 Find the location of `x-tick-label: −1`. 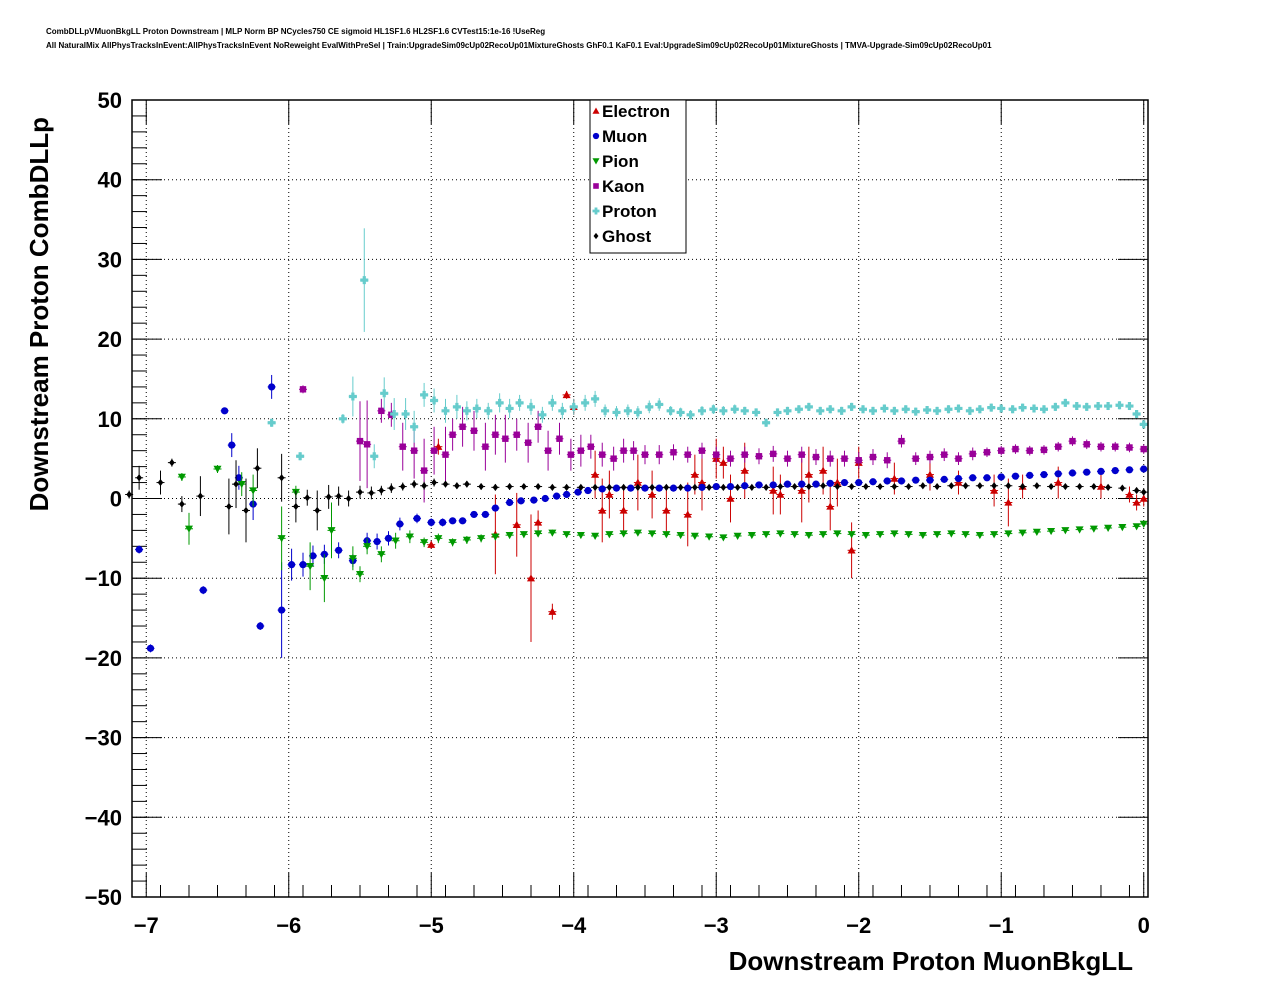

x-tick-label: −1 is located at coordinates (1001, 925).